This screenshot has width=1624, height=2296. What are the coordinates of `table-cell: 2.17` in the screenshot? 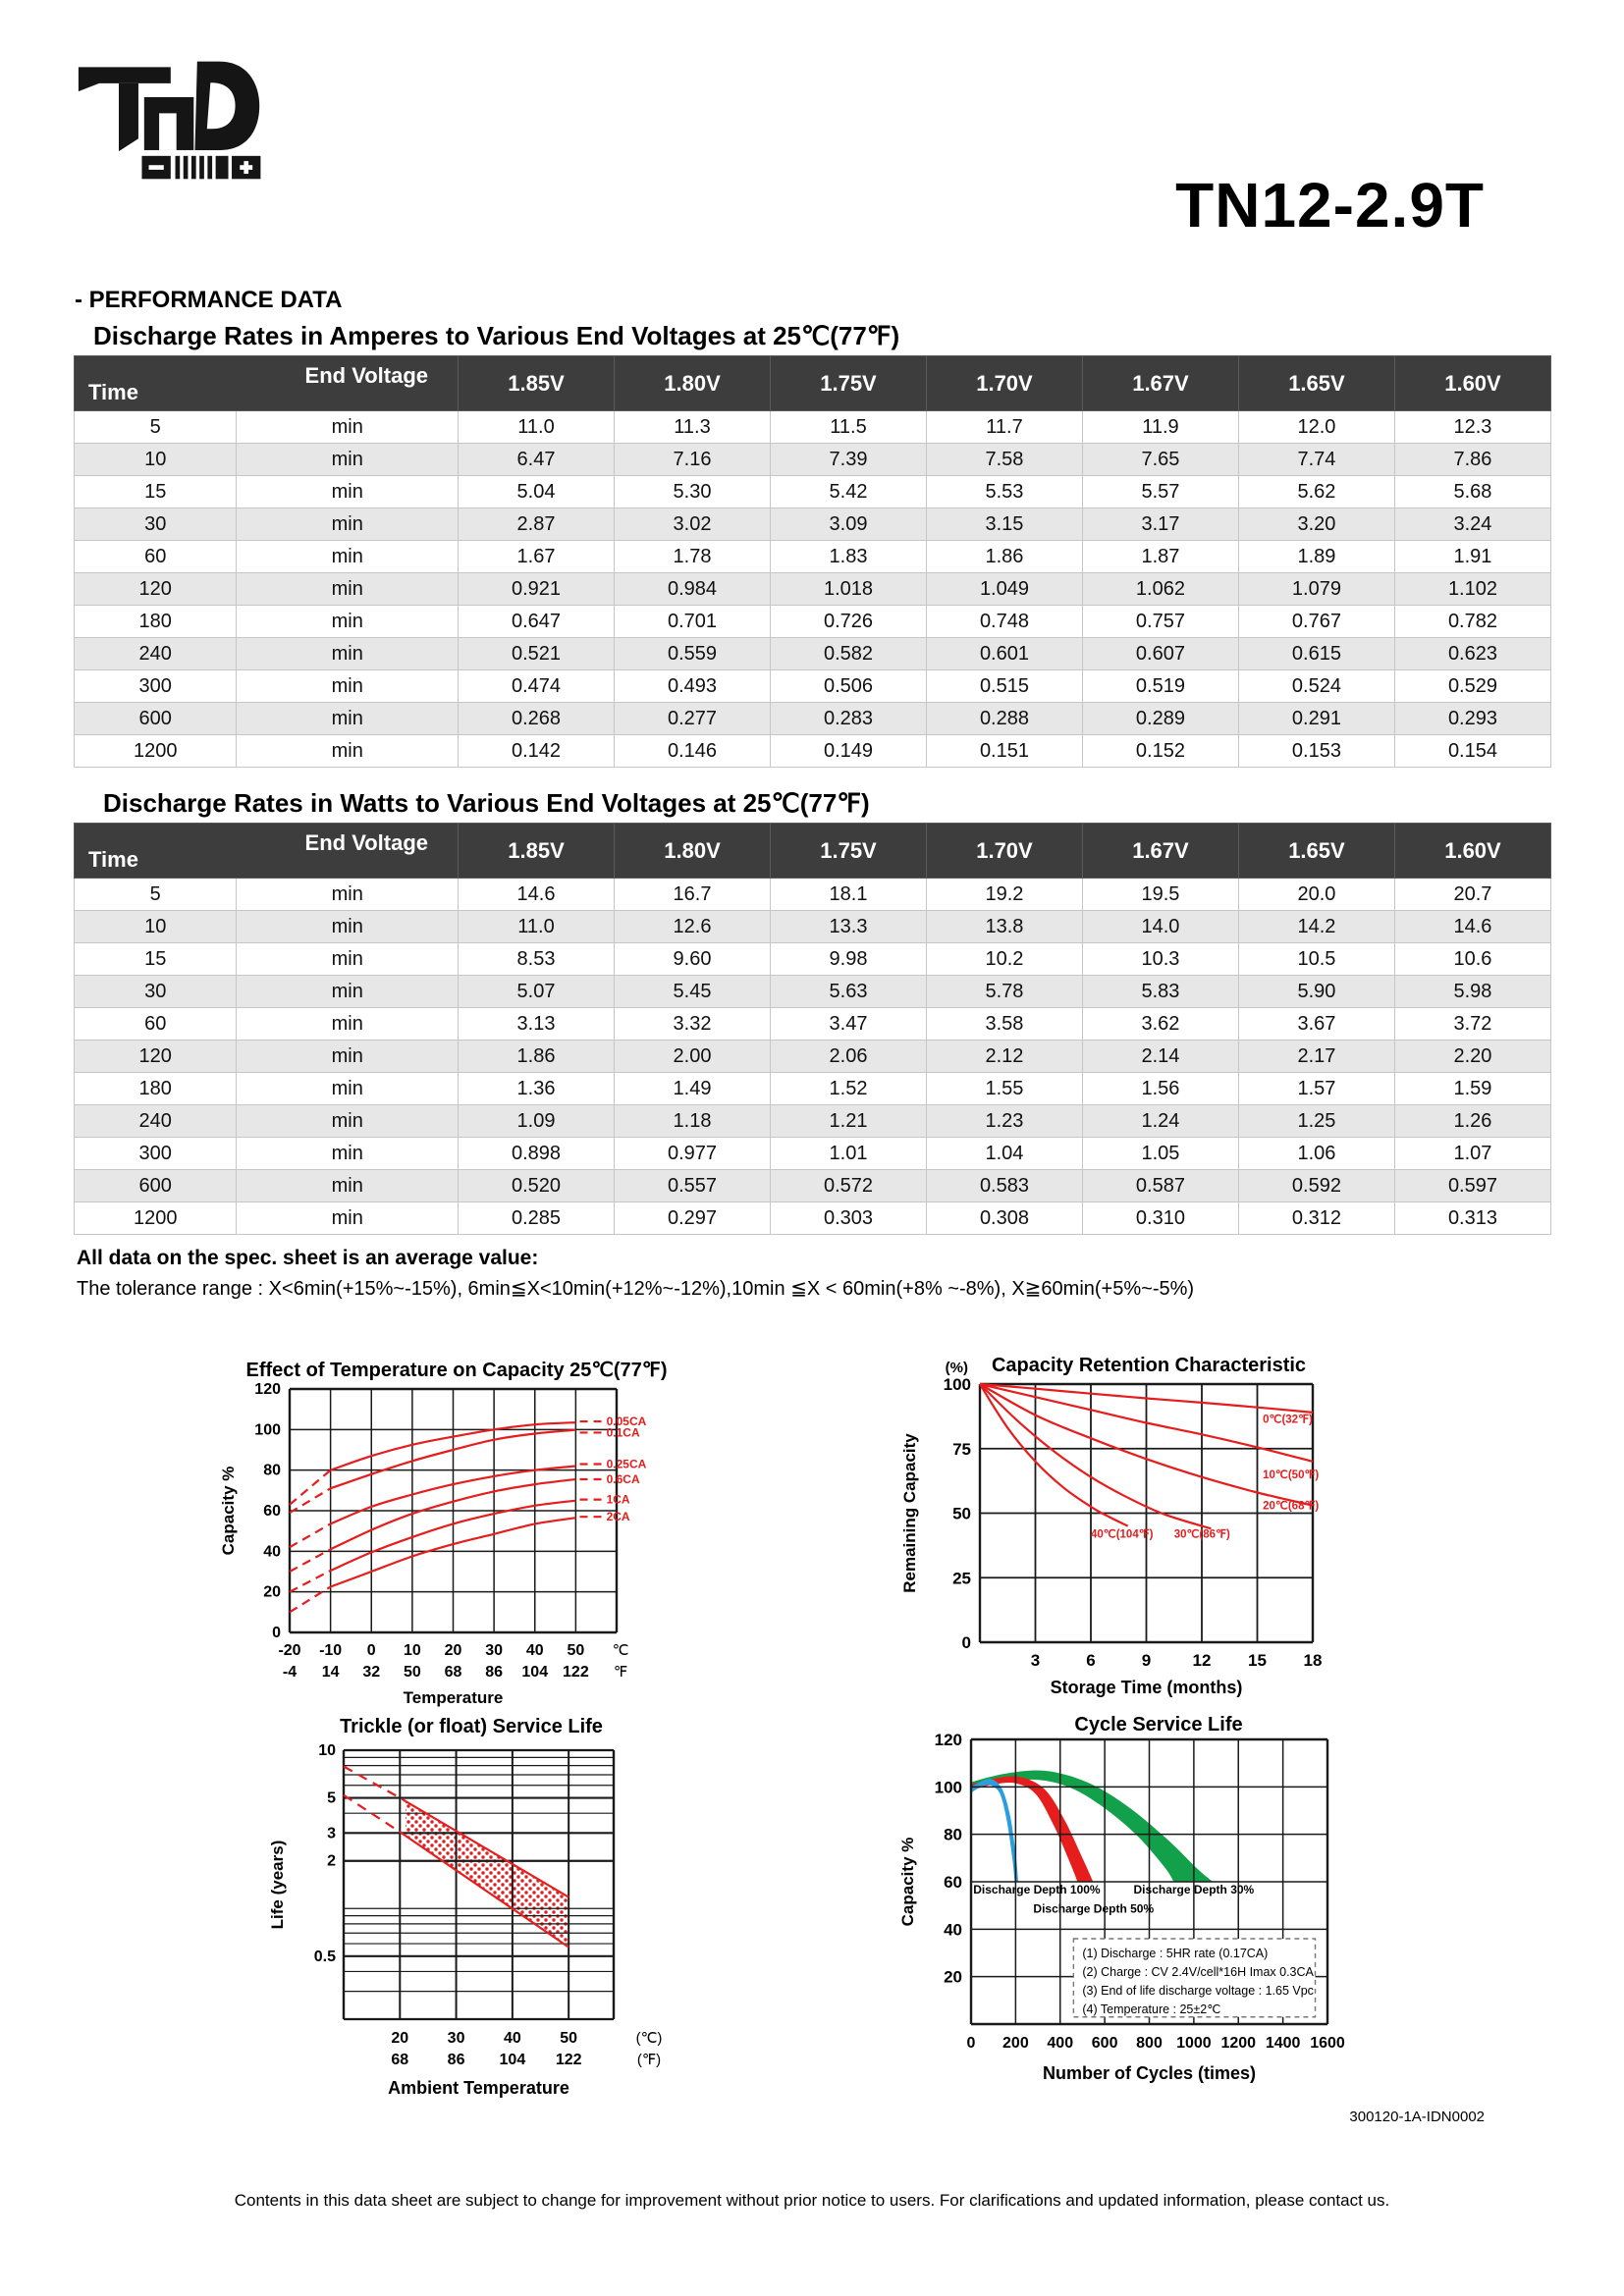 It's located at (1316, 1057).